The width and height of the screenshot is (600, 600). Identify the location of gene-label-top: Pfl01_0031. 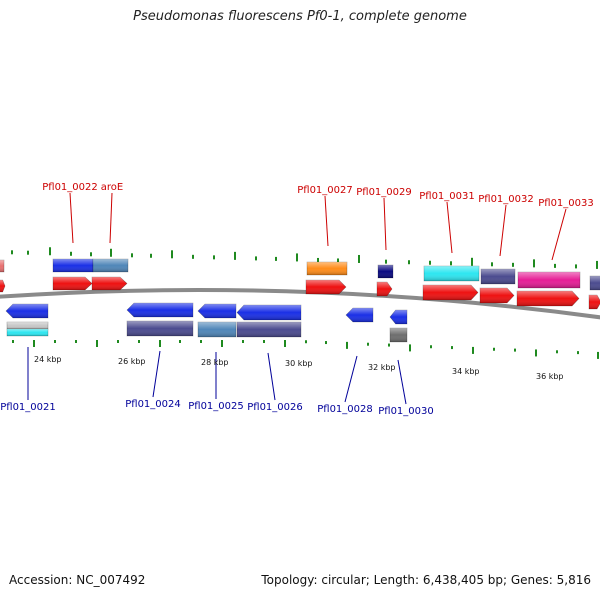
(447, 196).